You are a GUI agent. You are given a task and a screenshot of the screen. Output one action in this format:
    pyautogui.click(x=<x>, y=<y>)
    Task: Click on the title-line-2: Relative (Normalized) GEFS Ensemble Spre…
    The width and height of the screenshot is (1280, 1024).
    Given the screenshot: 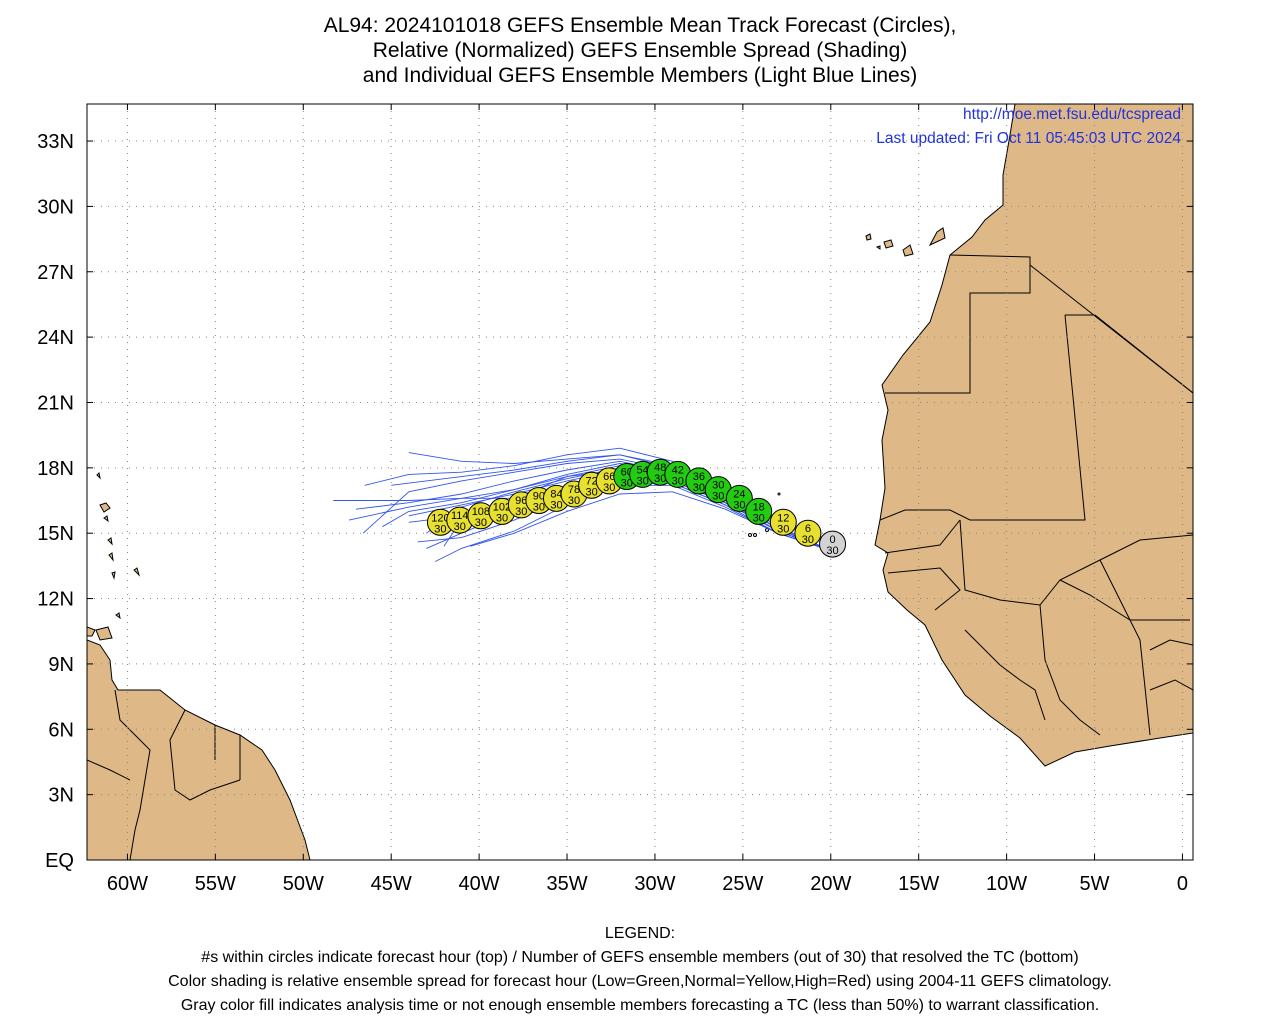 What is the action you would take?
    pyautogui.click(x=640, y=50)
    